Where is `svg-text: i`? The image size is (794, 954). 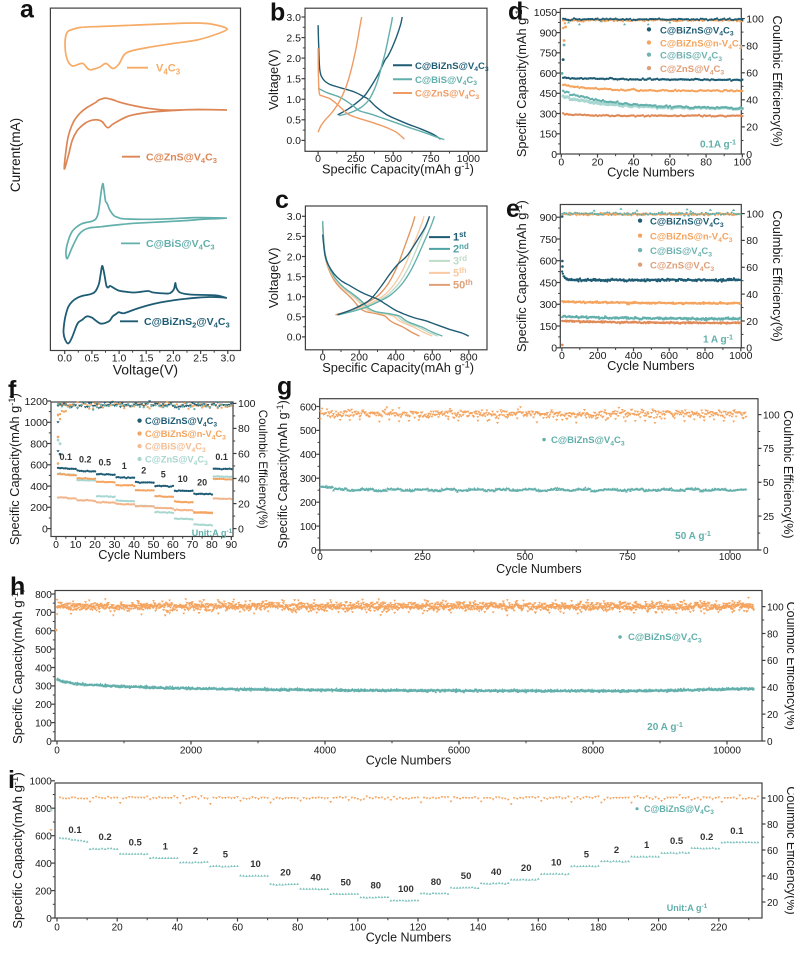 svg-text: i is located at coordinates (11, 780).